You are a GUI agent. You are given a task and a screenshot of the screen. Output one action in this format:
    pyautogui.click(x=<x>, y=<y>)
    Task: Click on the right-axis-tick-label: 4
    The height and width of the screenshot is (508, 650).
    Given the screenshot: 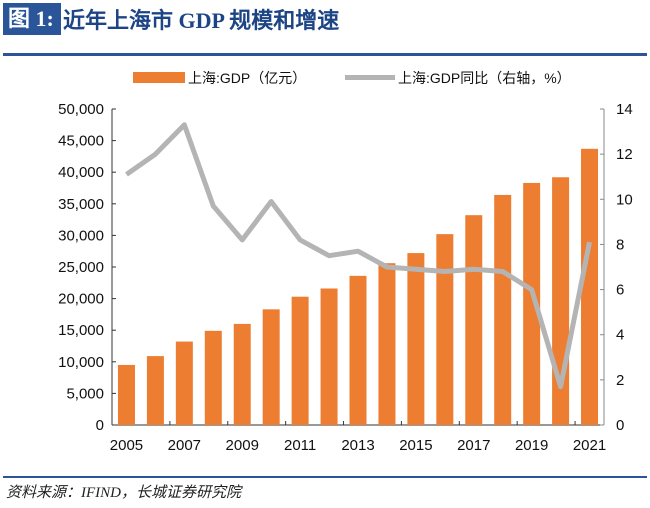 What is the action you would take?
    pyautogui.click(x=620, y=335)
    